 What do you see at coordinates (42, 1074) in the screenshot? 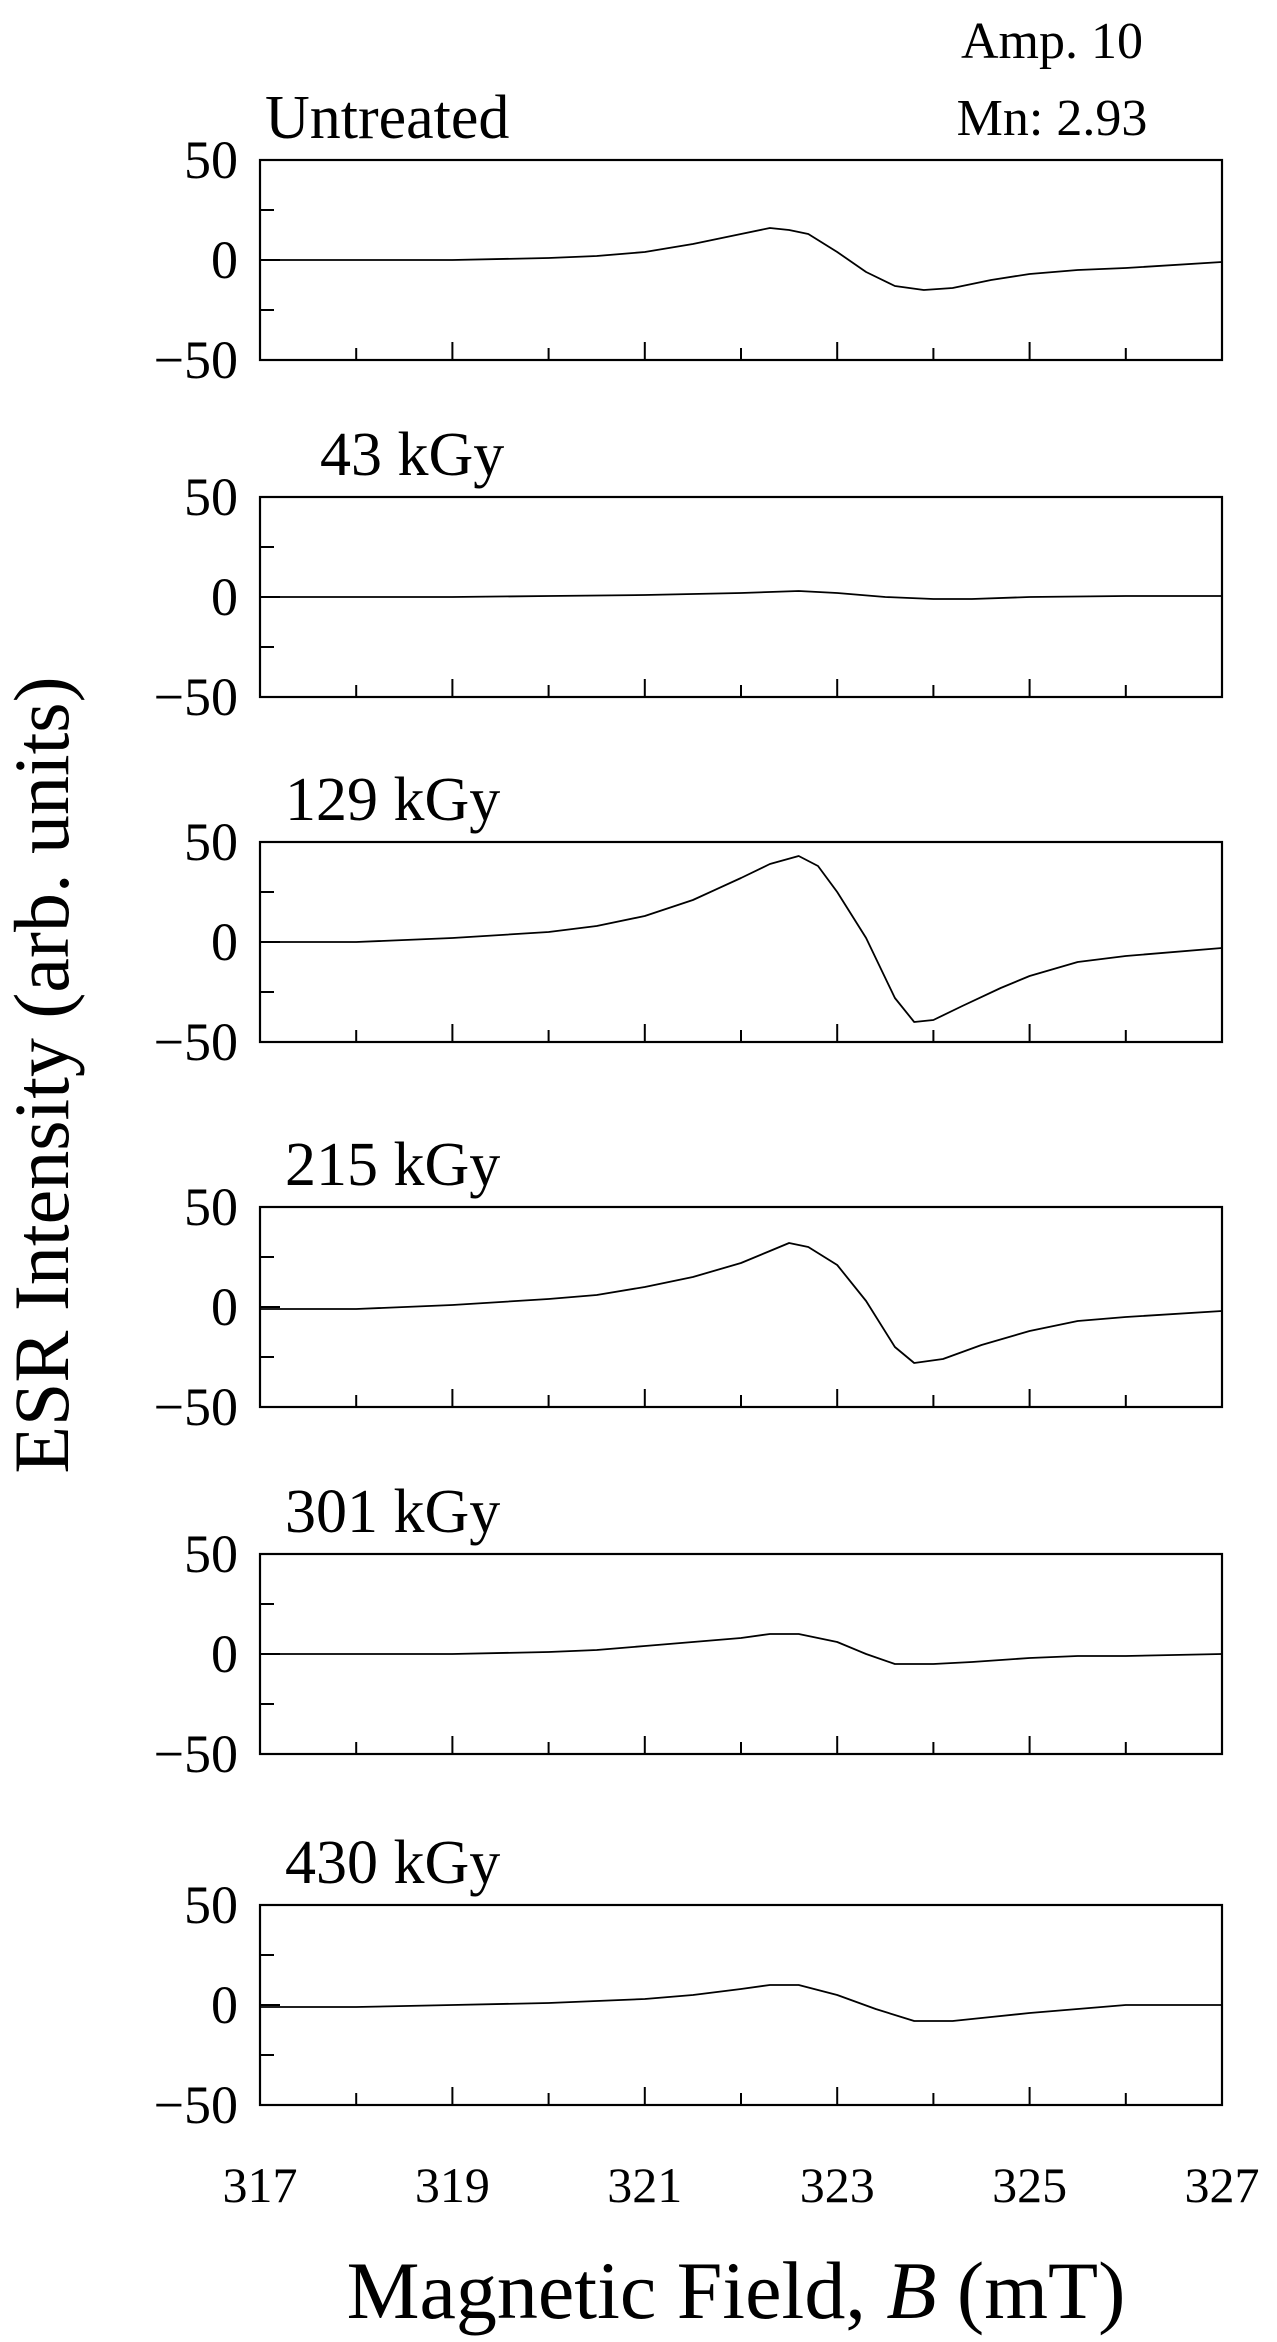
I see `y-axis-label: ESR Intensity (arb. units)` at bounding box center [42, 1074].